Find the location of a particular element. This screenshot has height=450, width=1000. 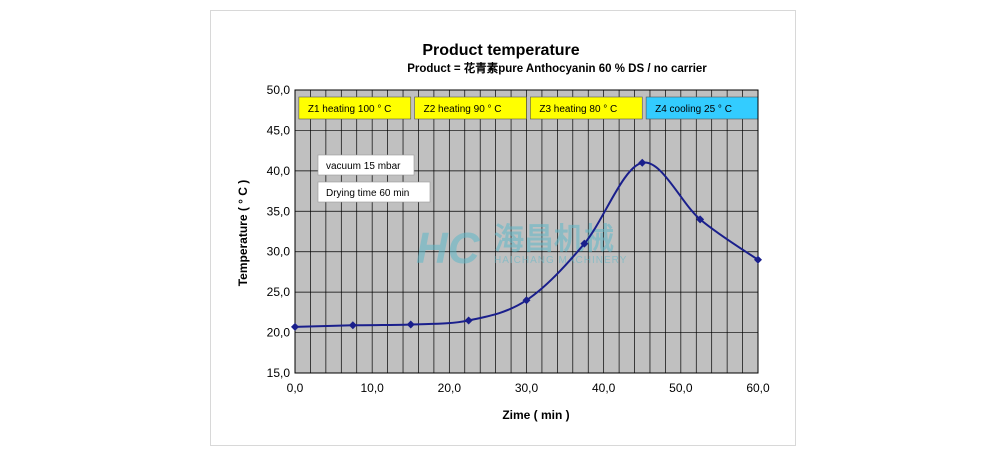

y-tick-label: 30,0 is located at coordinates (279, 252).